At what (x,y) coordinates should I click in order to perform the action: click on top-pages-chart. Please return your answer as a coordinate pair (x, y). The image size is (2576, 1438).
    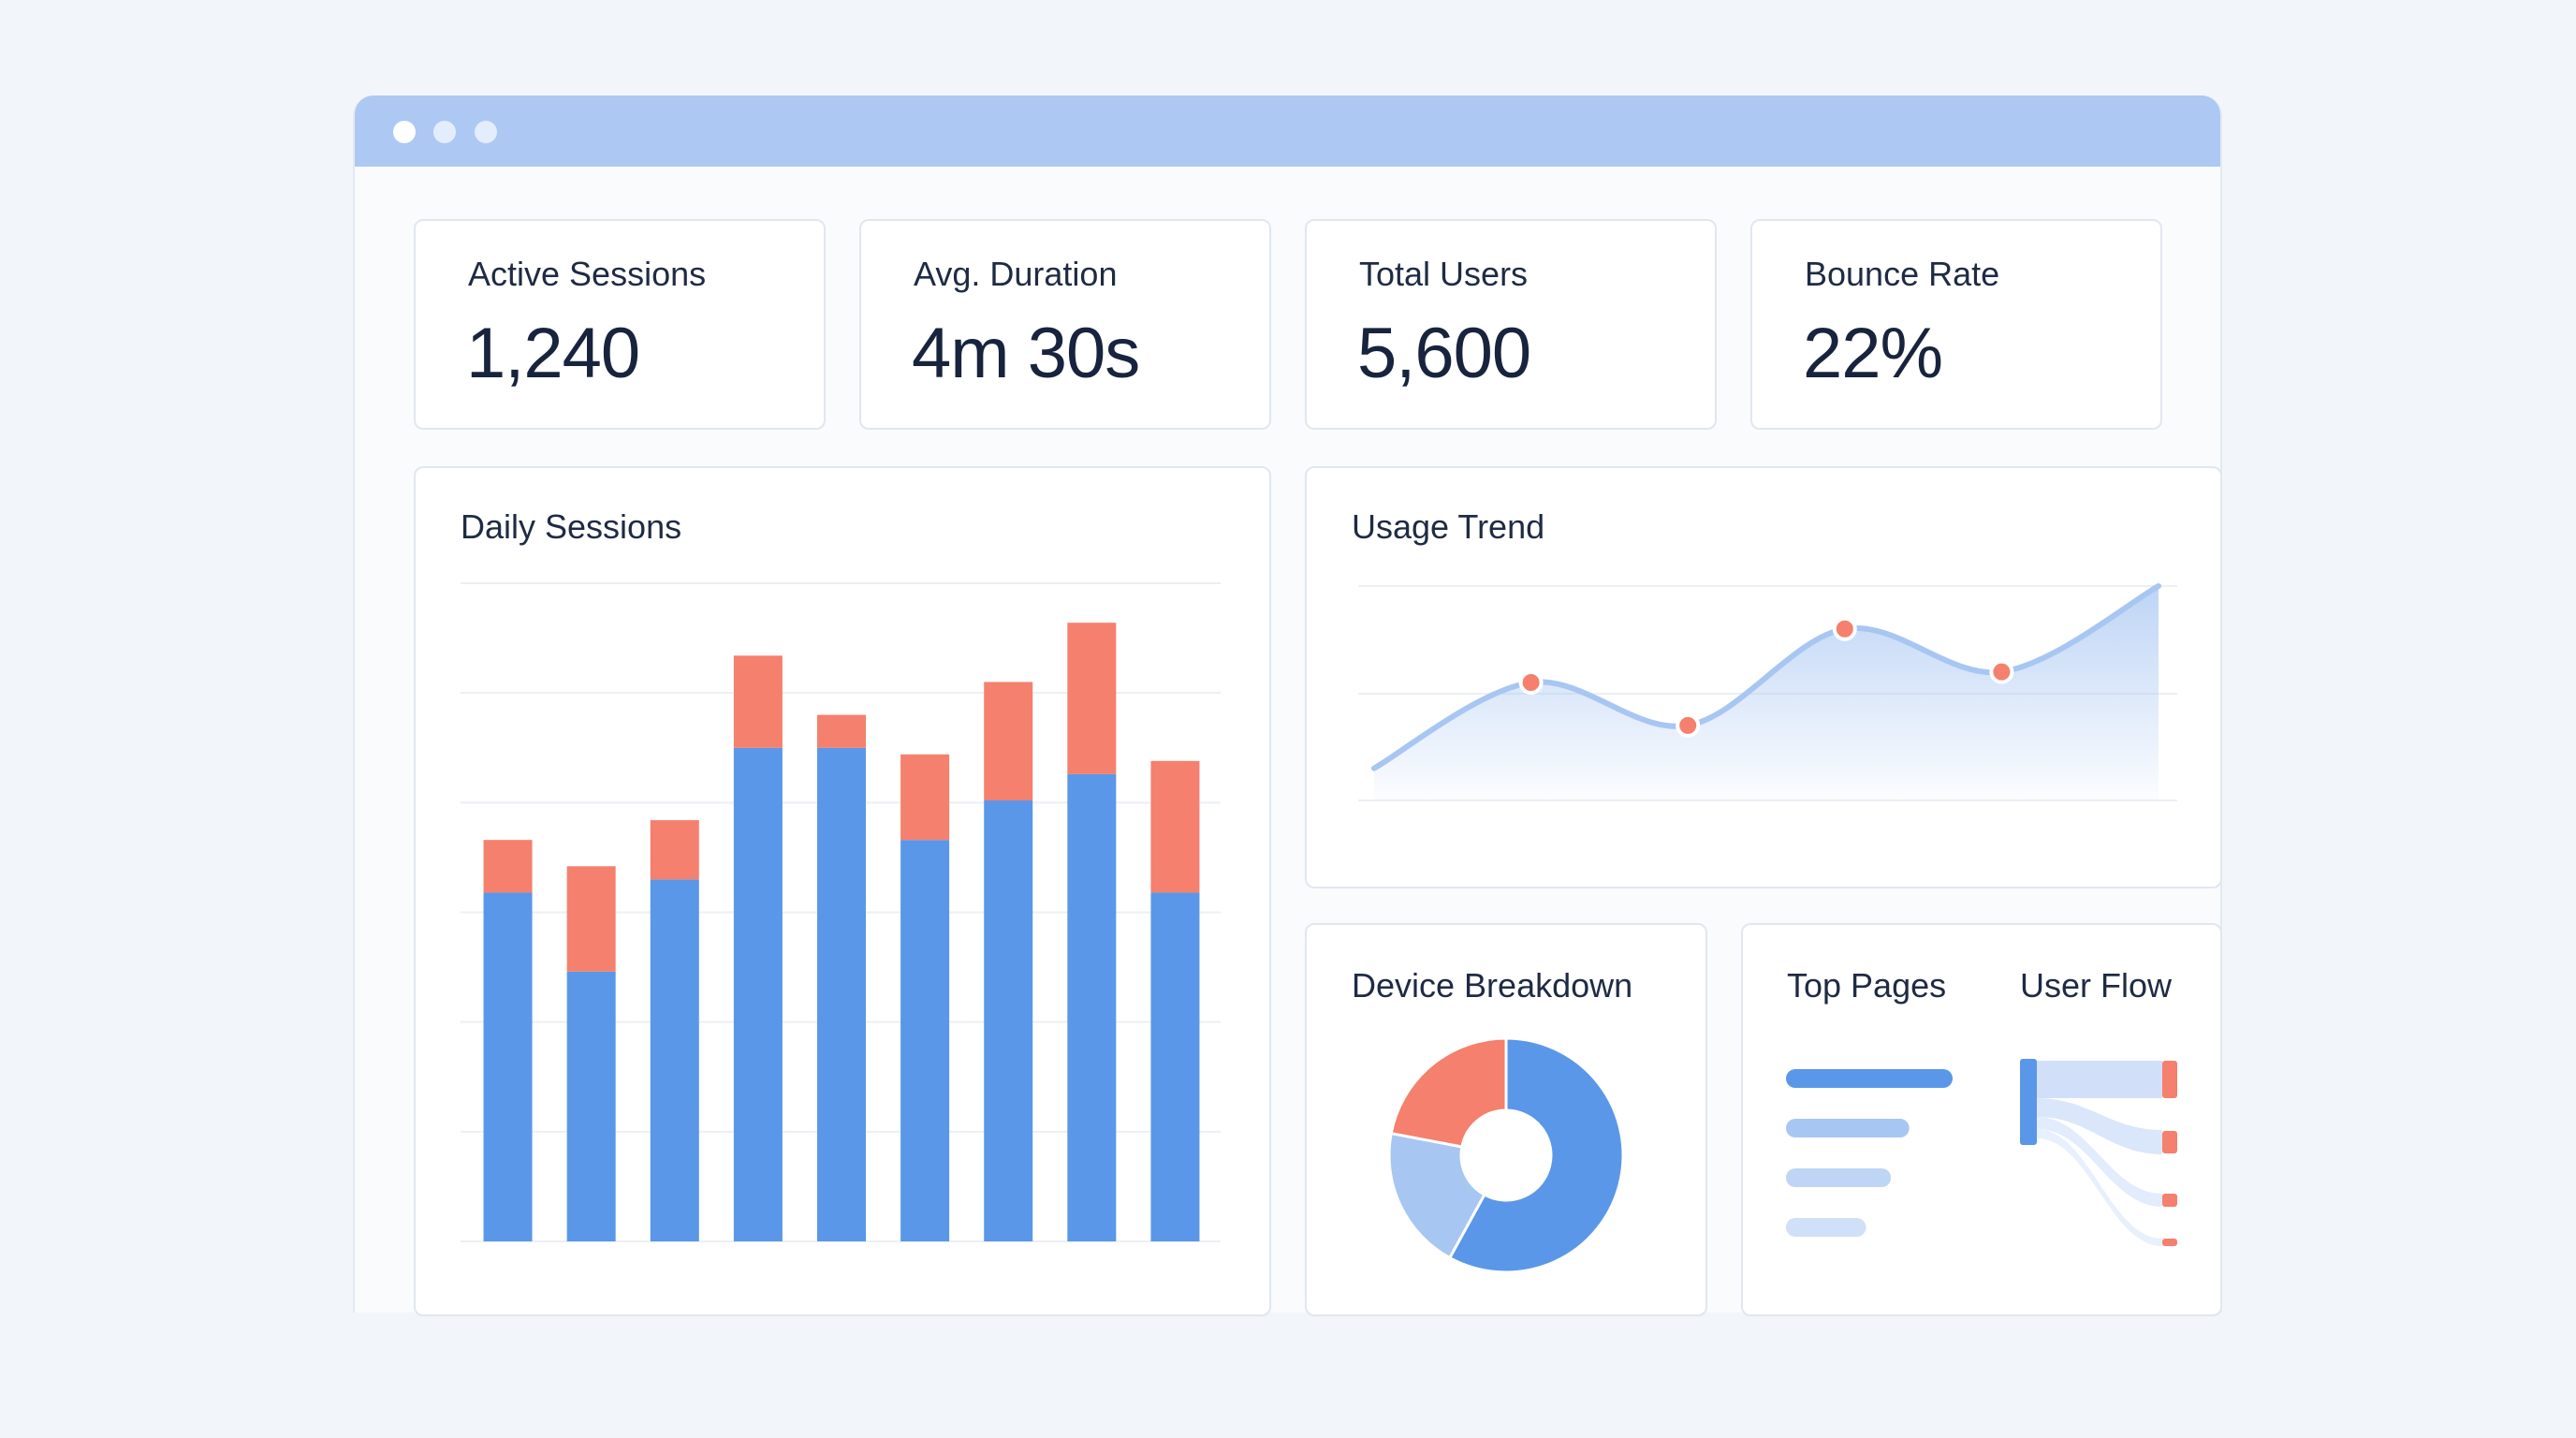
    Looking at the image, I should click on (1981, 1152).